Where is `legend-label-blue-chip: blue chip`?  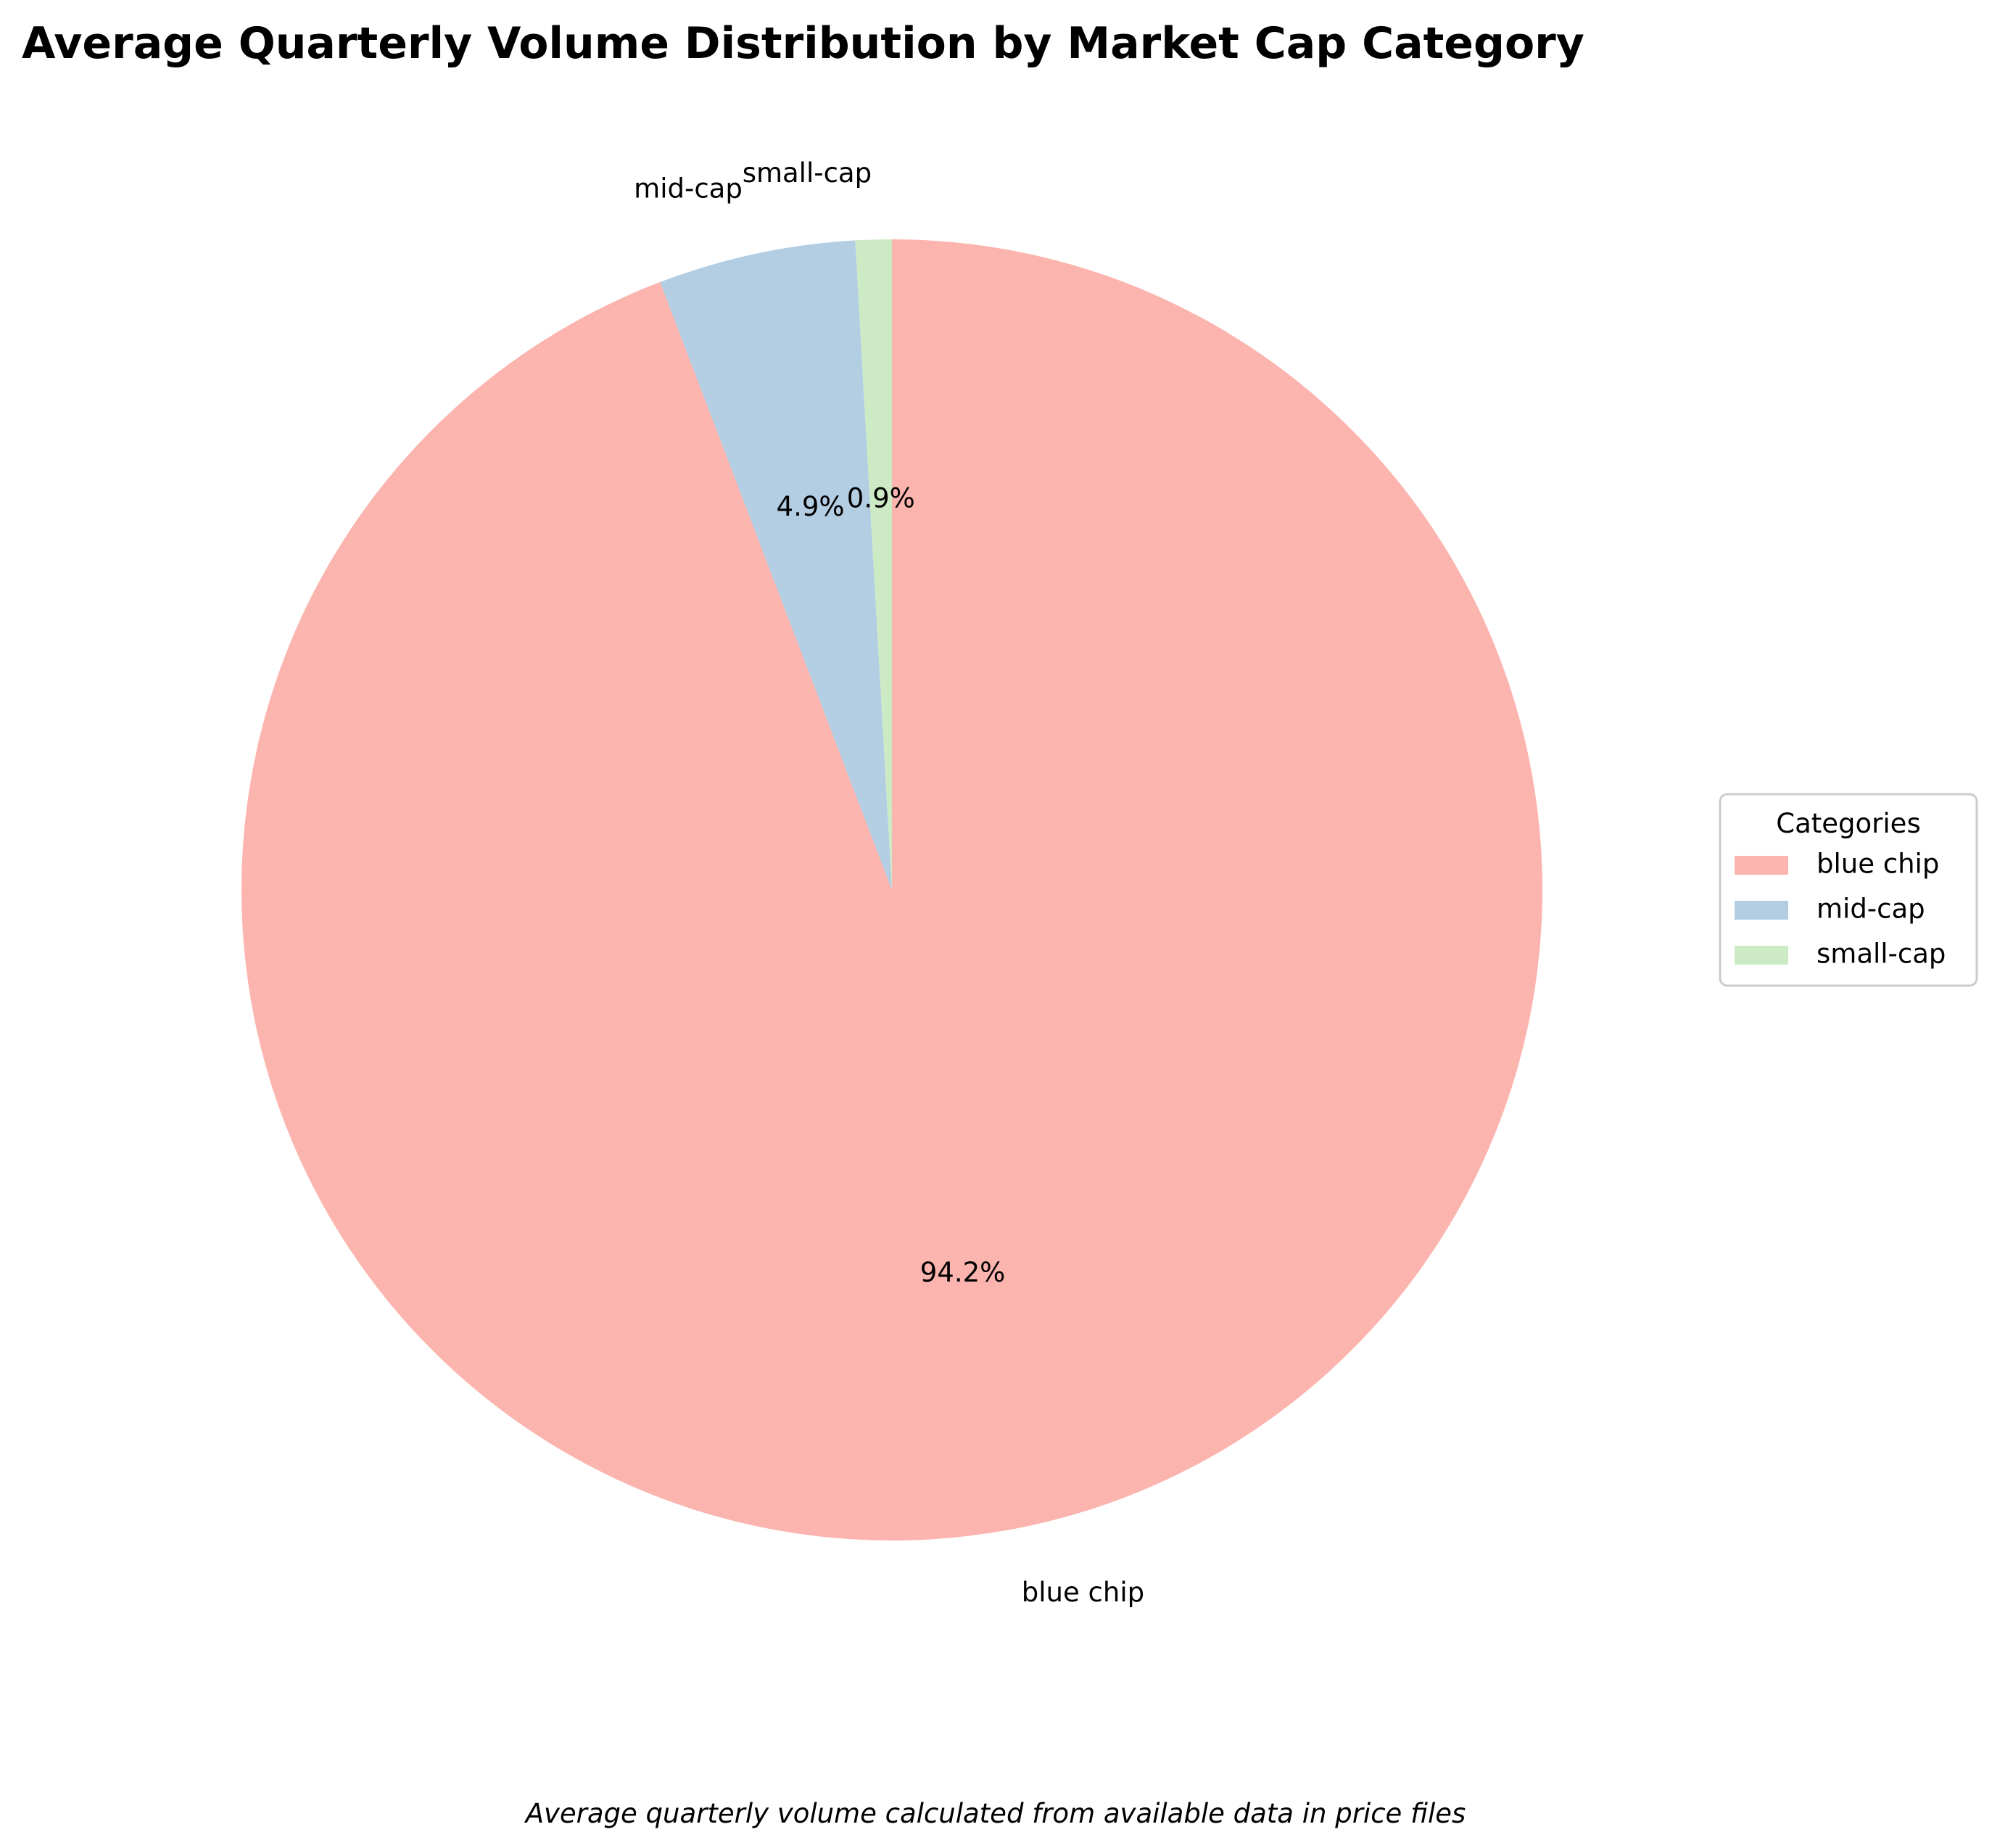
legend-label-blue-chip: blue chip is located at coordinates (1878, 864).